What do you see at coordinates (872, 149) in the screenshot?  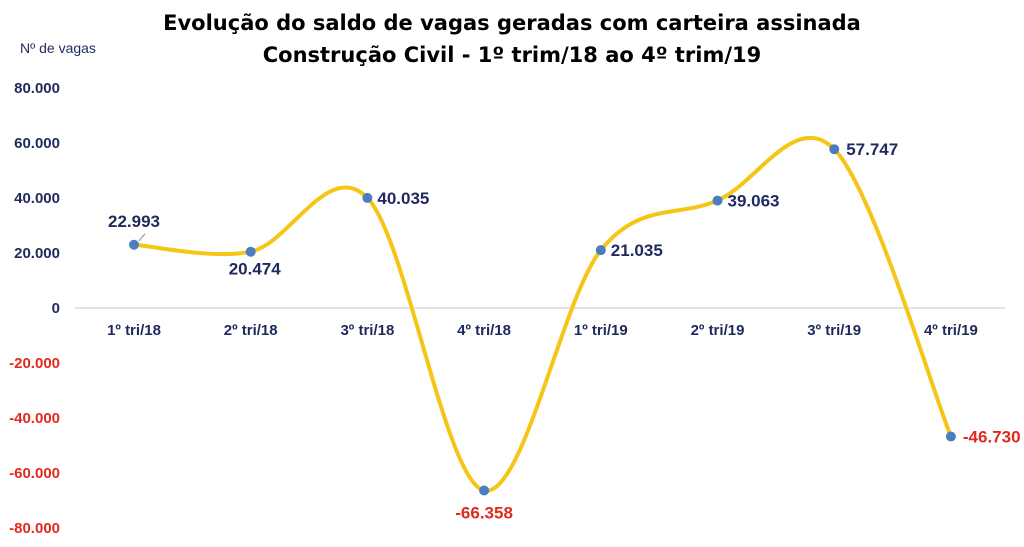 I see `data-label: 57.747` at bounding box center [872, 149].